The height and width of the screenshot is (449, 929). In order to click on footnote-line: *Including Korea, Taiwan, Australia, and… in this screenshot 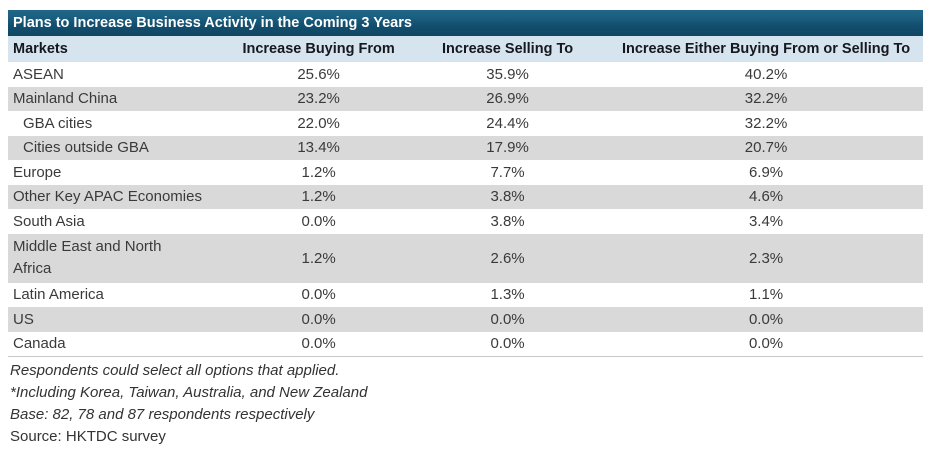, I will do `click(189, 392)`.